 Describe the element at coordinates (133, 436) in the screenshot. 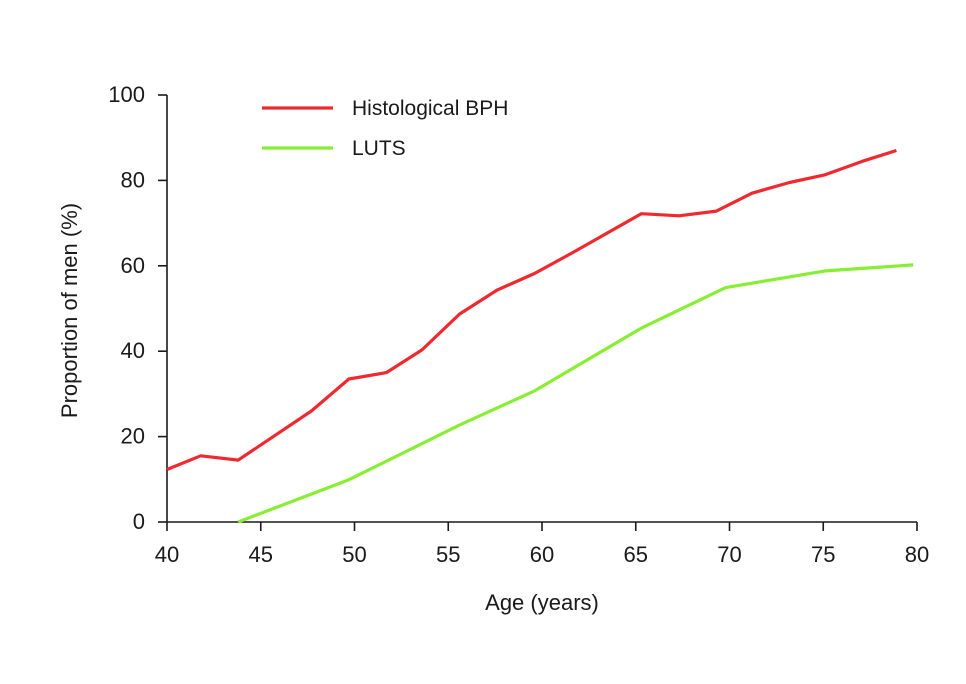

I see `y-tick-label: 20` at that location.